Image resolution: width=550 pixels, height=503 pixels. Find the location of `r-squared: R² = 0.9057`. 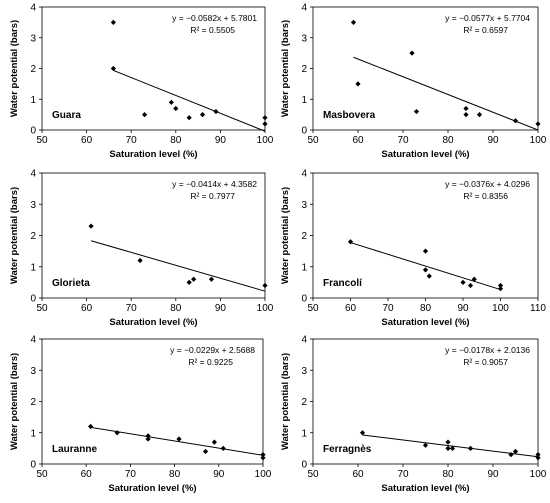

r-squared: R² = 0.9057 is located at coordinates (485, 362).